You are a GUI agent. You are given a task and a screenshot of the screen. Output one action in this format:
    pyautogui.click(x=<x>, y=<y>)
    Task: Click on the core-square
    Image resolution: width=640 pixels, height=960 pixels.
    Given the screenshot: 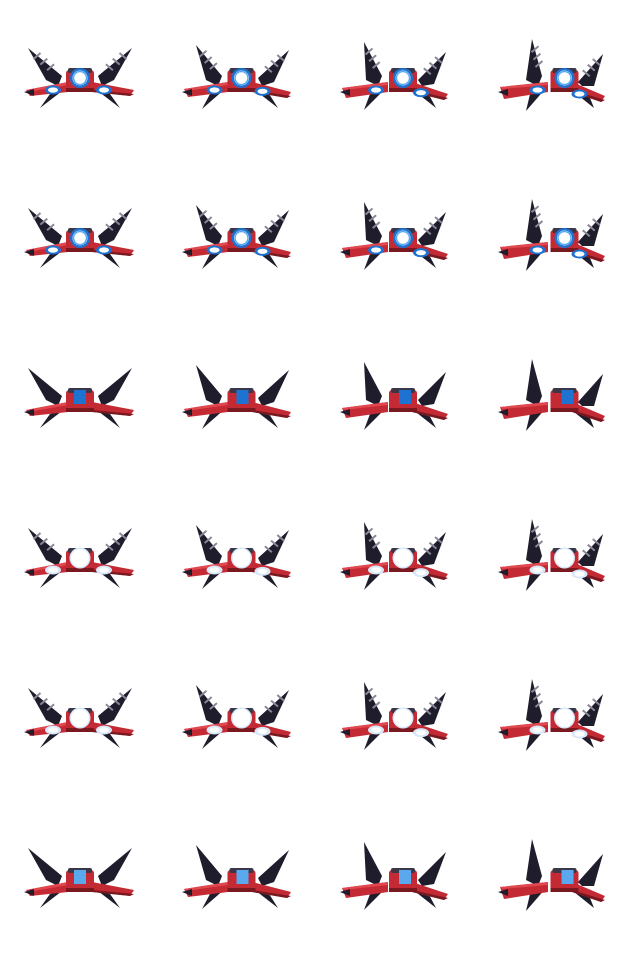 What is the action you would take?
    pyautogui.click(x=405, y=397)
    